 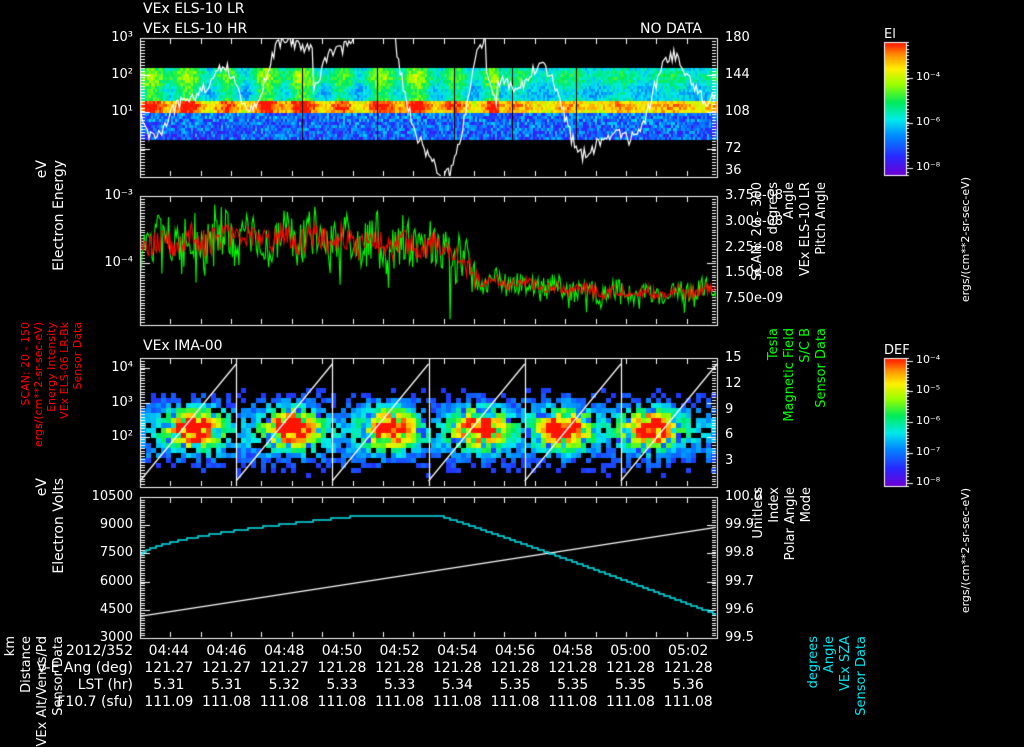 What do you see at coordinates (757, 231) in the screenshot?
I see `panel1-right-axis-title-4: SCAN: 20 - 300` at bounding box center [757, 231].